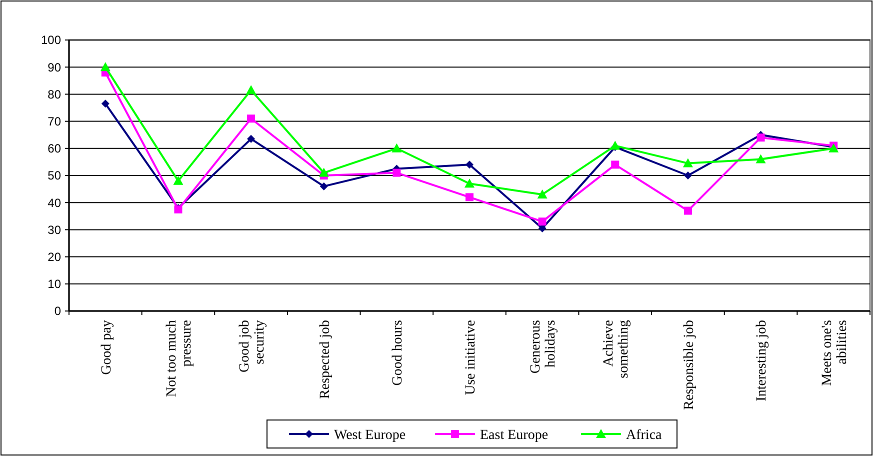  What do you see at coordinates (762, 361) in the screenshot?
I see `x-tick-label: Interesting job` at bounding box center [762, 361].